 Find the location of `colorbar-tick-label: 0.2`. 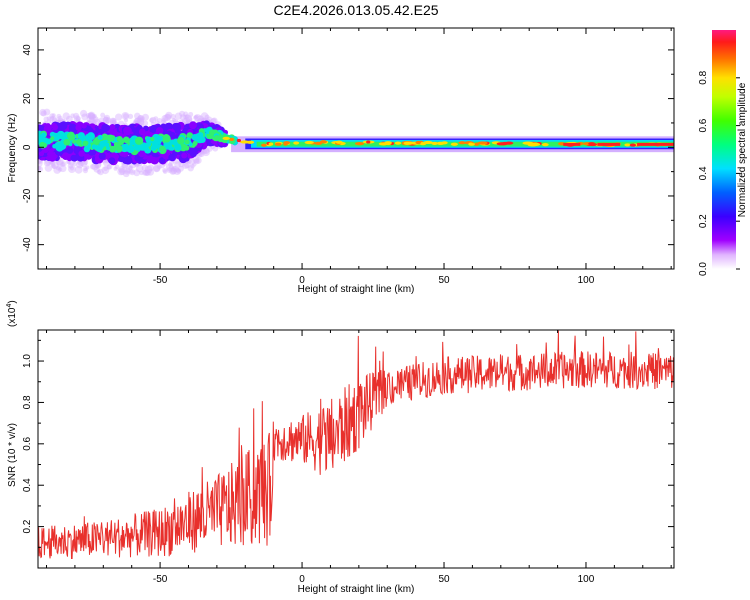

colorbar-tick-label: 0.2 is located at coordinates (703, 221).